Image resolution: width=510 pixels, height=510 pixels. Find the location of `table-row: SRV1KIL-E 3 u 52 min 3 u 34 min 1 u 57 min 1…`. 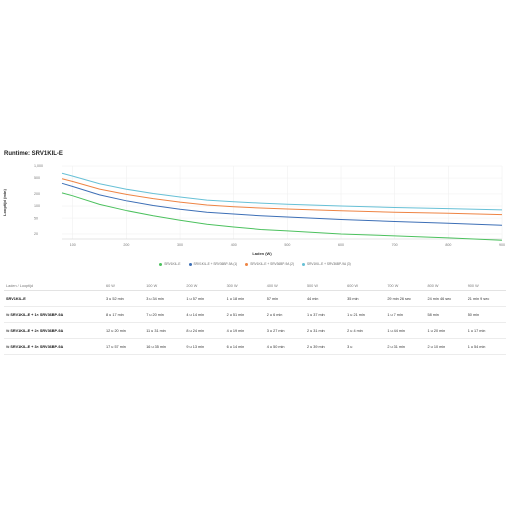

table-row: SRV1KIL-E 3 u 52 min 3 u 34 min 1 u 57 min 1… is located at coordinates (255, 298).